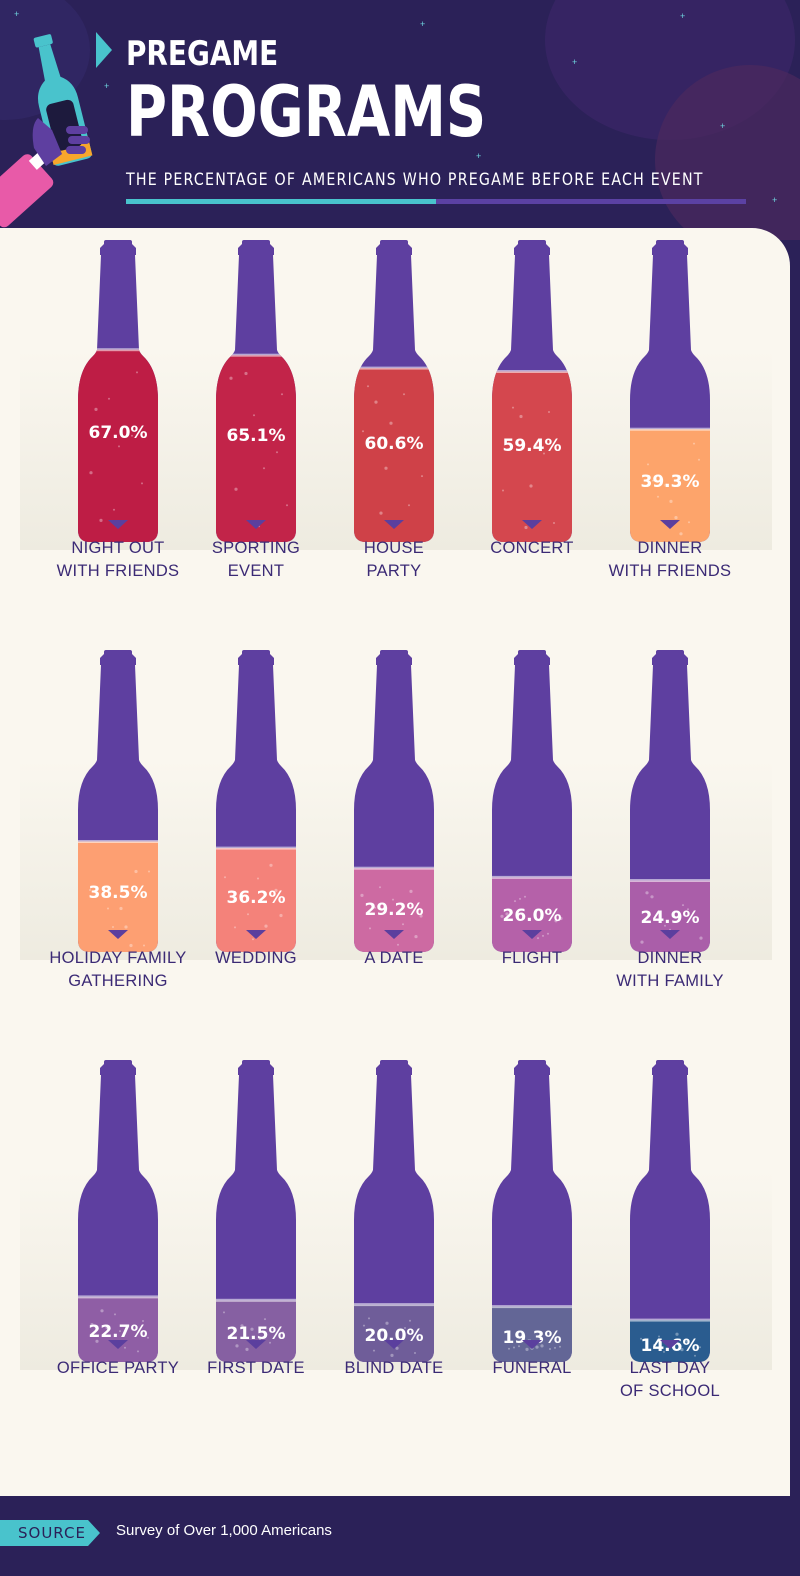 Image resolution: width=800 pixels, height=1576 pixels. Describe the element at coordinates (118, 893) in the screenshot. I see `value-label: 38.5%` at that location.